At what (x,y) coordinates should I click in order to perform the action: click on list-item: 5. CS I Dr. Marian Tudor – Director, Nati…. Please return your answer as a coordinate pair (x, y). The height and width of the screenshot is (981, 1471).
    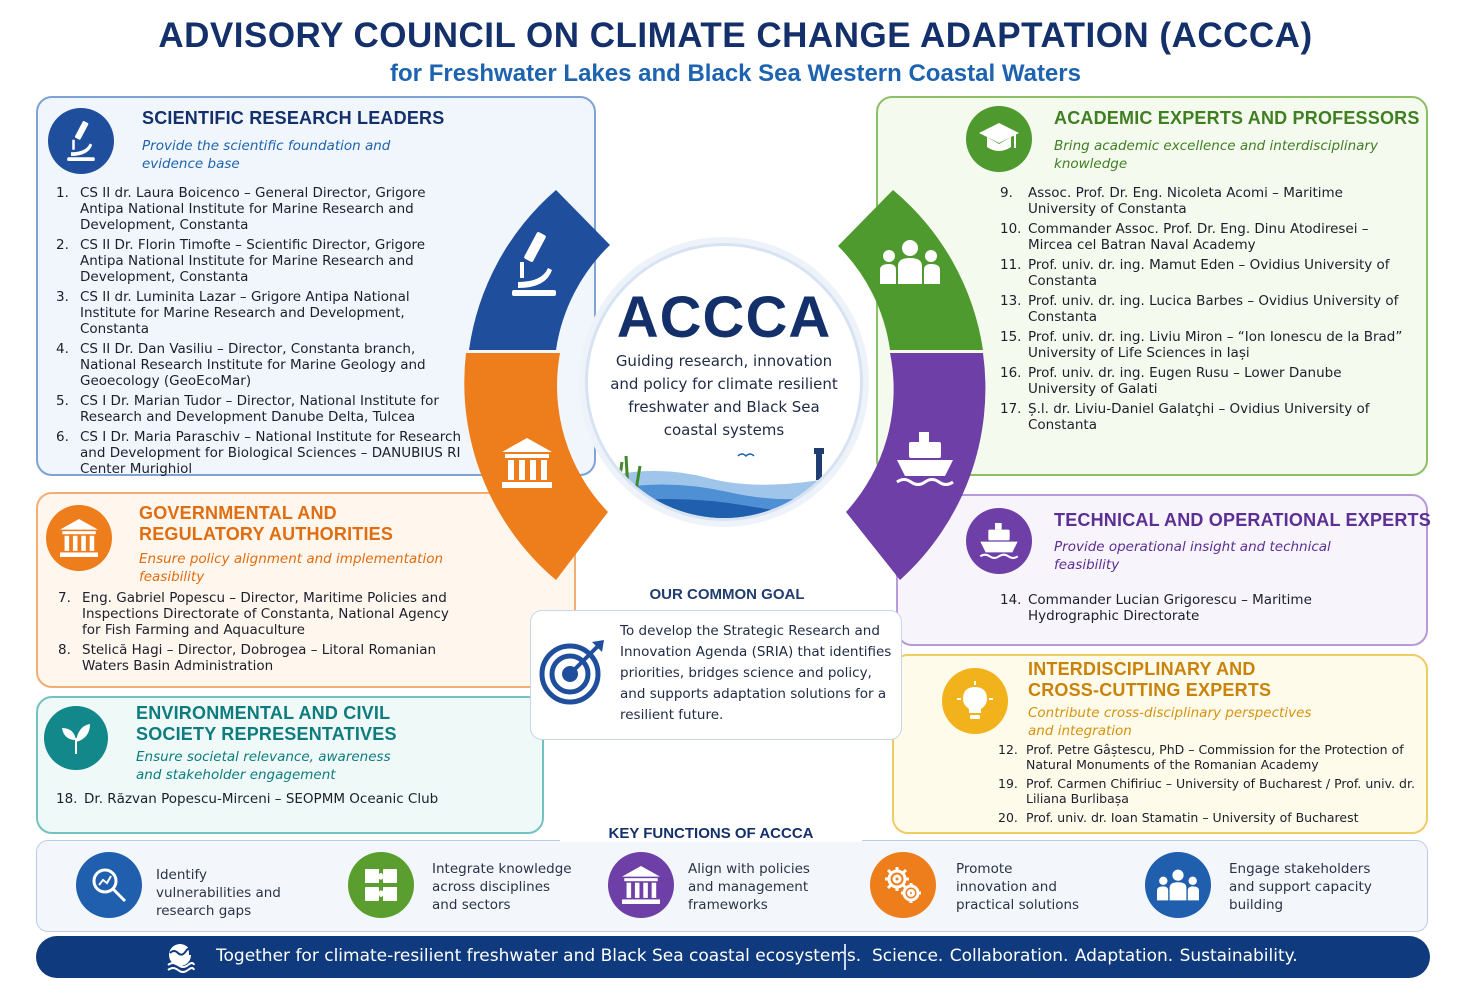
    Looking at the image, I should click on (247, 409).